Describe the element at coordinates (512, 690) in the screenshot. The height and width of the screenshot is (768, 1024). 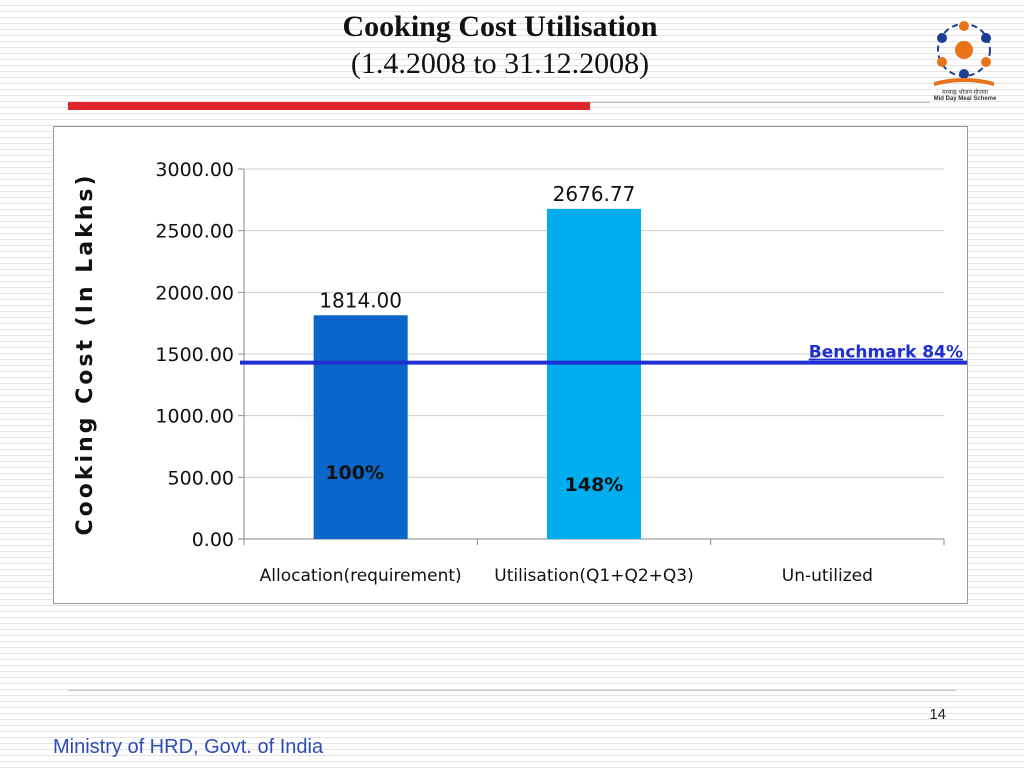
I see `footer-divider` at that location.